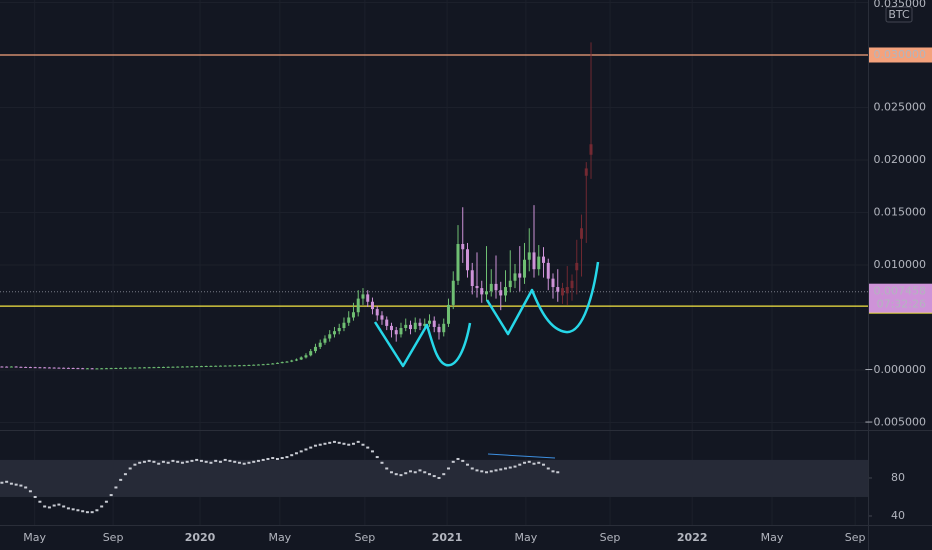 The height and width of the screenshot is (550, 932). I want to click on y-tick-label: −0.000000, so click(895, 369).